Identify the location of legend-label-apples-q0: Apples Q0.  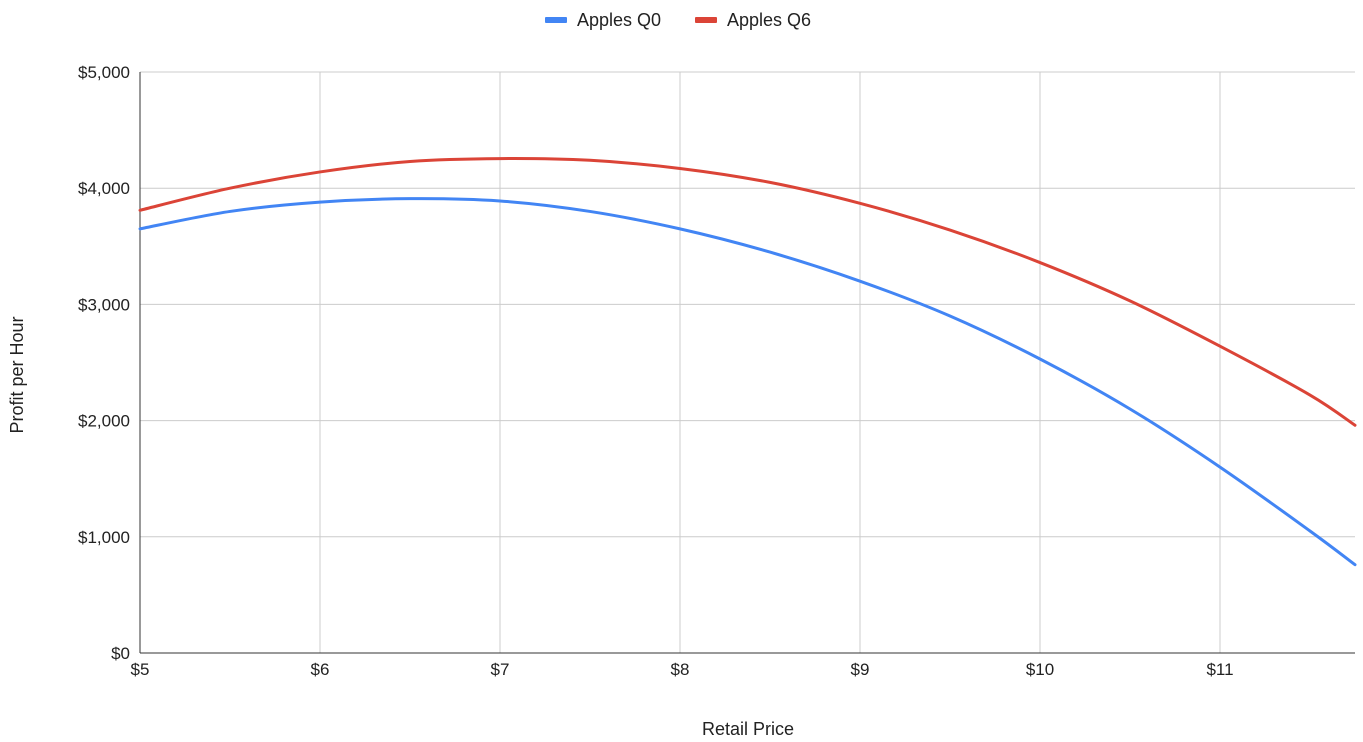
(619, 20).